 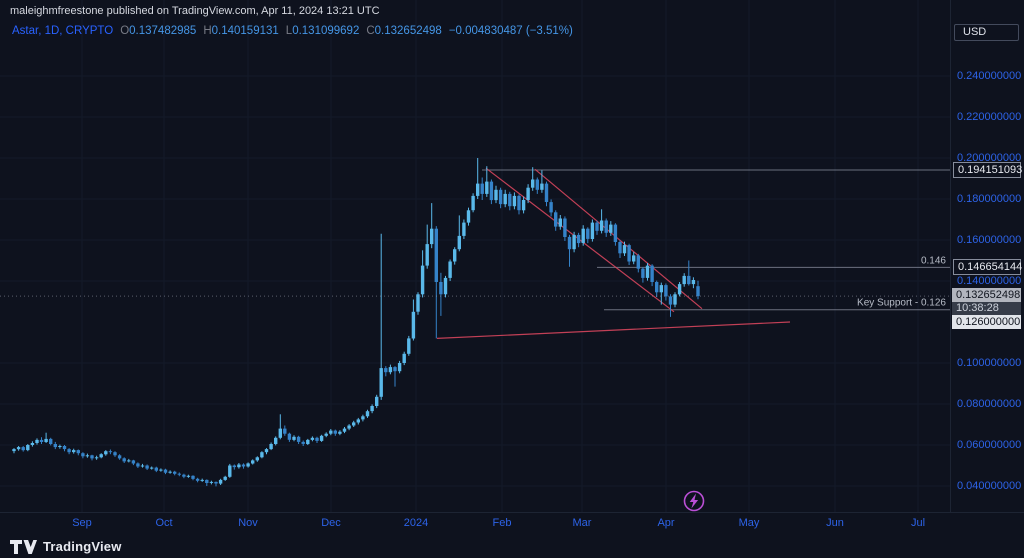 I want to click on tradingview-logo: TradingView, so click(x=66, y=546).